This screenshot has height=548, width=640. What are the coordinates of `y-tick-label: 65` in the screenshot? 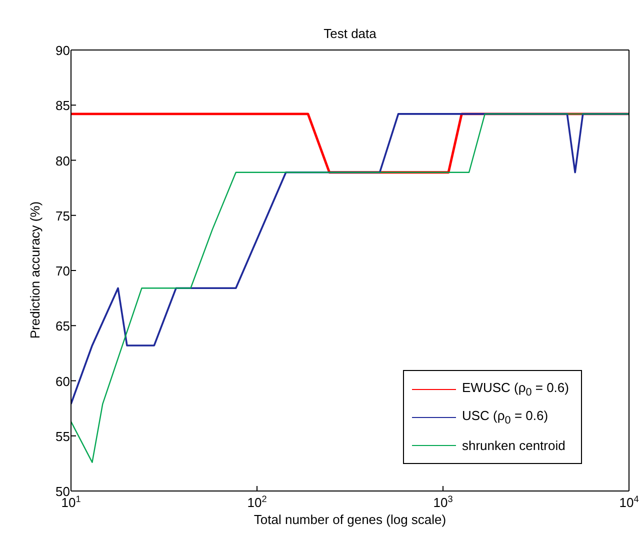 It's located at (63, 326).